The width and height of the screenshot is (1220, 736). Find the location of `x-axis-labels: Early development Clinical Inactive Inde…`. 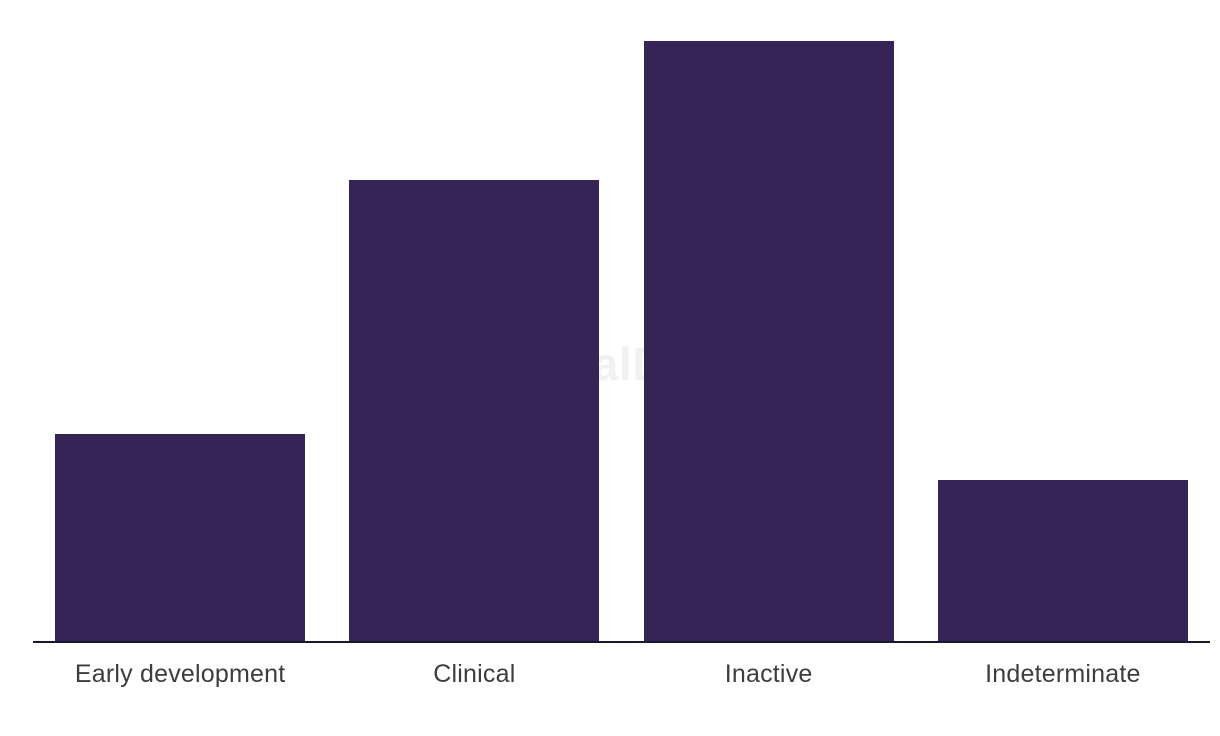

x-axis-labels: Early development Clinical Inactive Inde… is located at coordinates (621, 666).